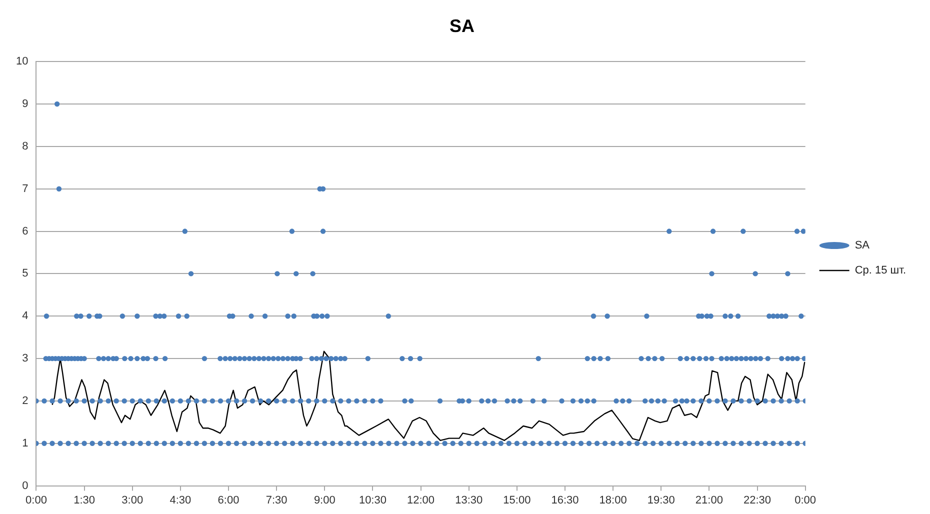  What do you see at coordinates (372, 500) in the screenshot?
I see `x-tick-label: 10:30` at bounding box center [372, 500].